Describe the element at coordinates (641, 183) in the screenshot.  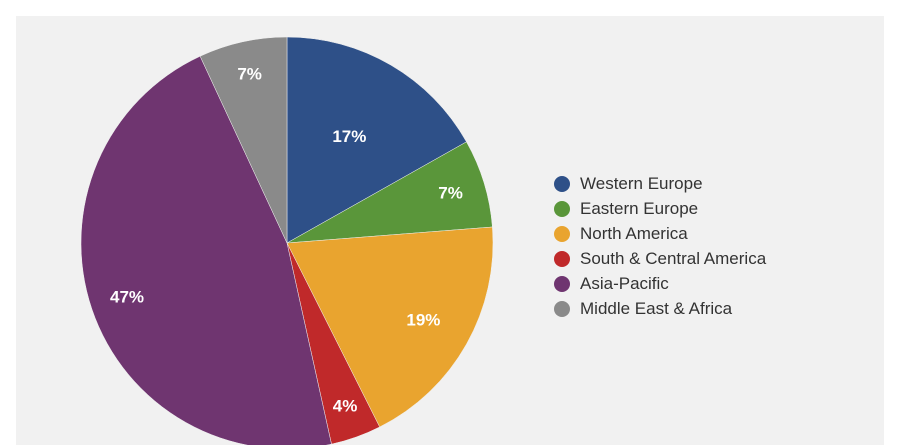
I see `legend-label: Western Europe` at that location.